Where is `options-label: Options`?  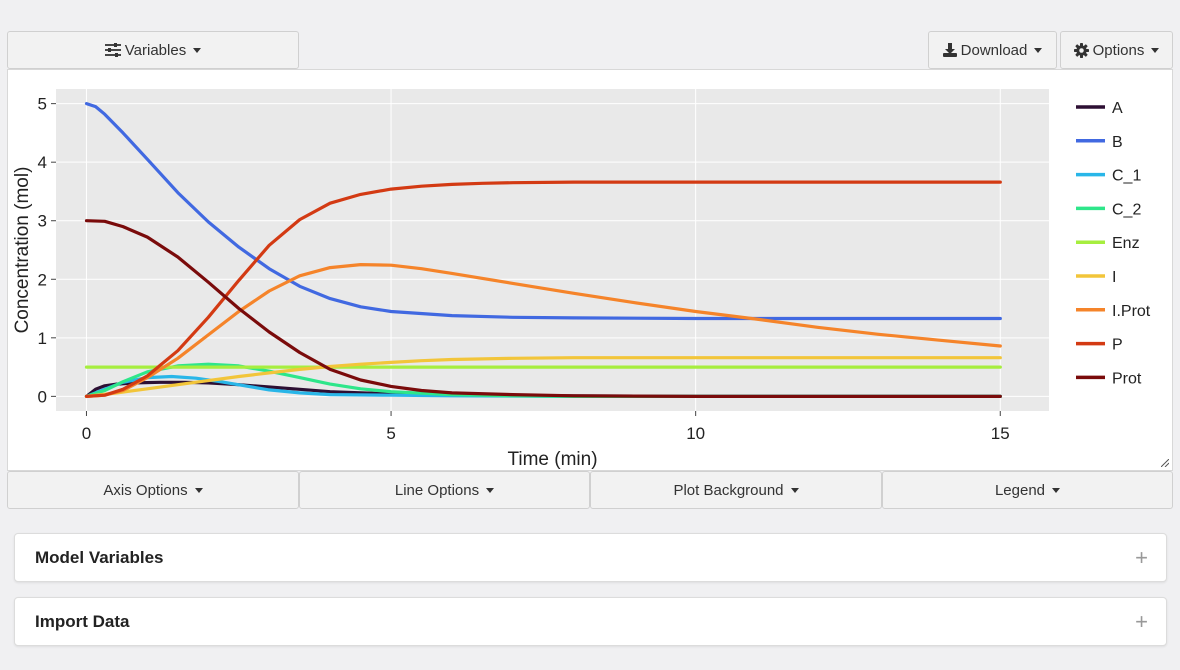
options-label: Options is located at coordinates (1118, 50).